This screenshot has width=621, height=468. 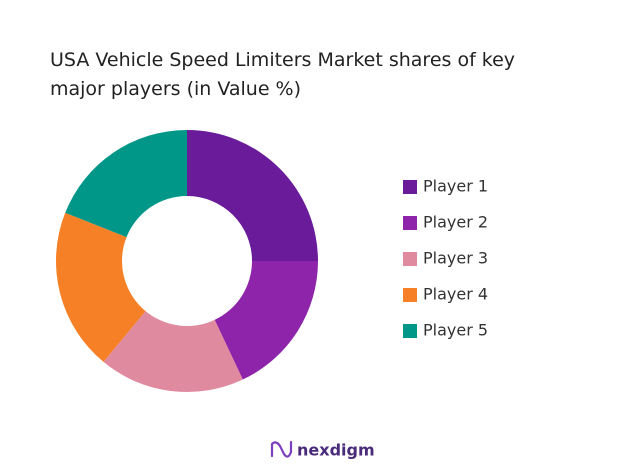 I want to click on legend-label: Player 4, so click(x=455, y=294).